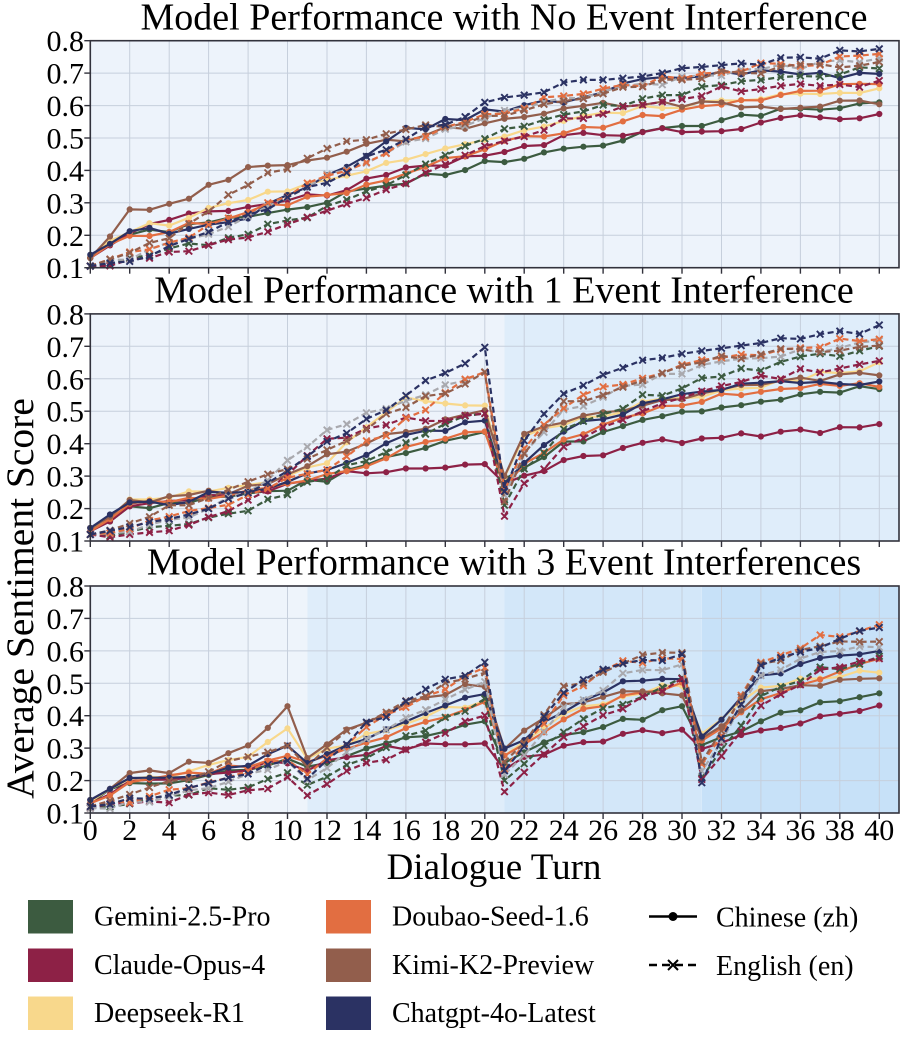 Image resolution: width=902 pixels, height=1046 pixels. What do you see at coordinates (366, 830) in the screenshot?
I see `svg-text: 14` at bounding box center [366, 830].